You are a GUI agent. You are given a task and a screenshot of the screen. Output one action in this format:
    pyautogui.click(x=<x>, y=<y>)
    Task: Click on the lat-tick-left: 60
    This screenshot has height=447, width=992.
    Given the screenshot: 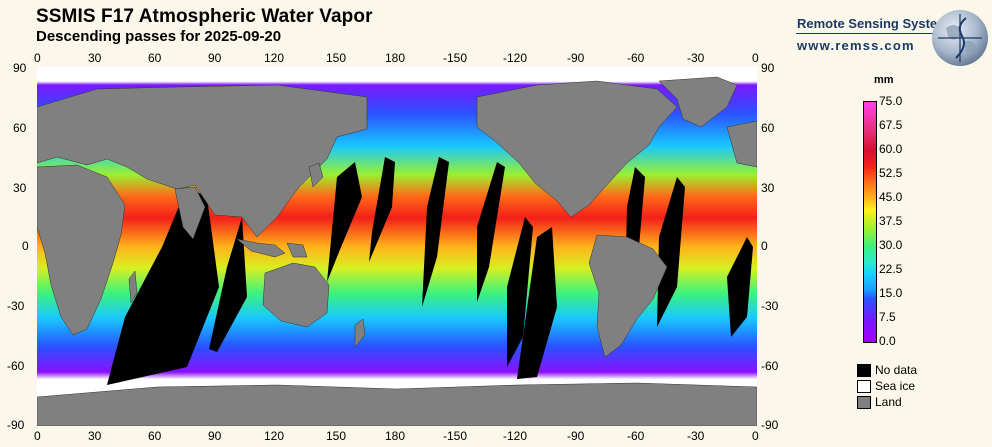 What is the action you would take?
    pyautogui.click(x=20, y=128)
    